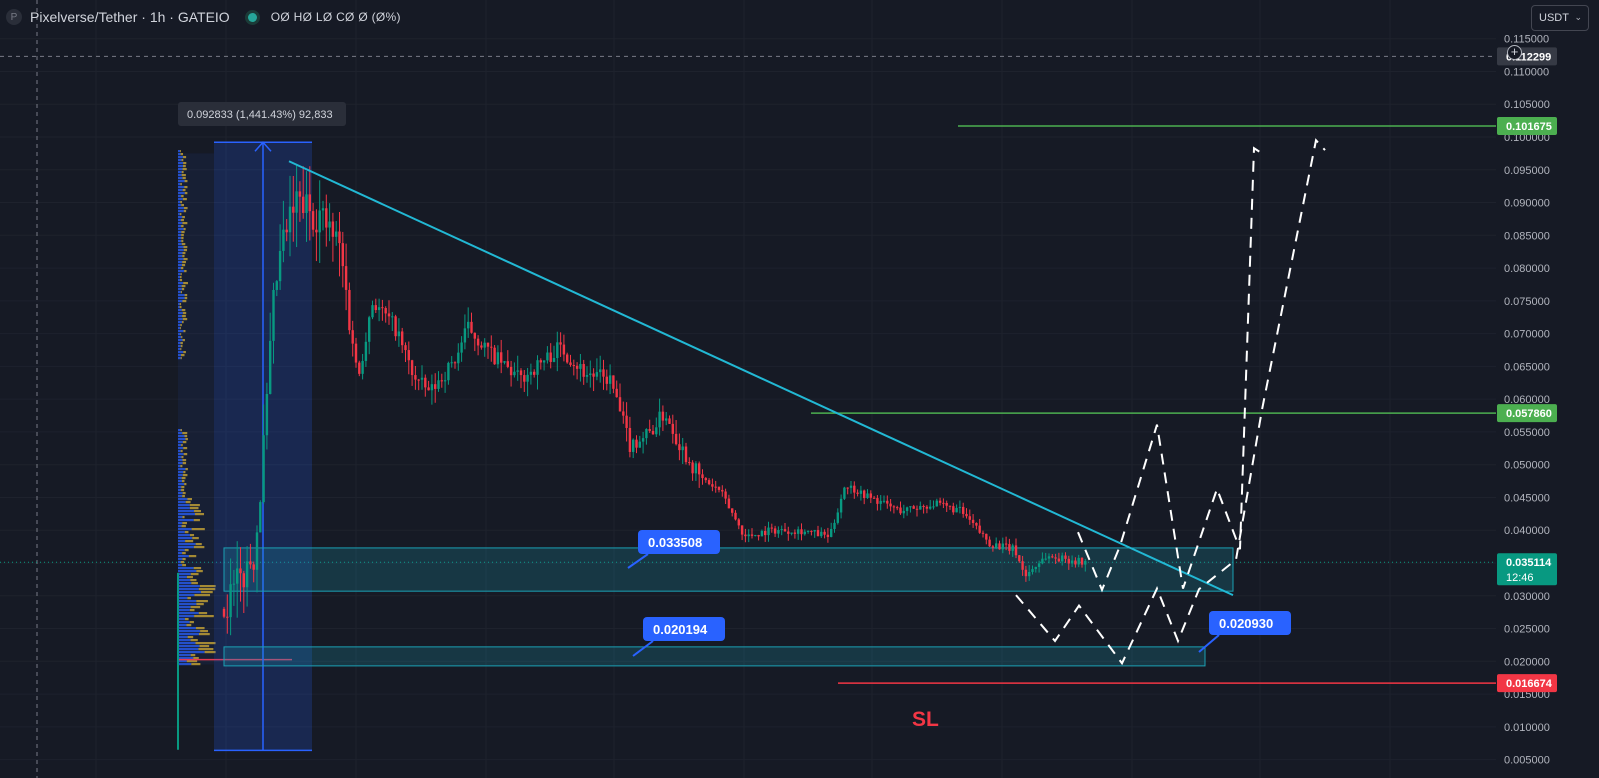 This screenshot has width=1599, height=778. Describe the element at coordinates (1560, 18) in the screenshot. I see `currency-select: USDT ⌄` at that location.